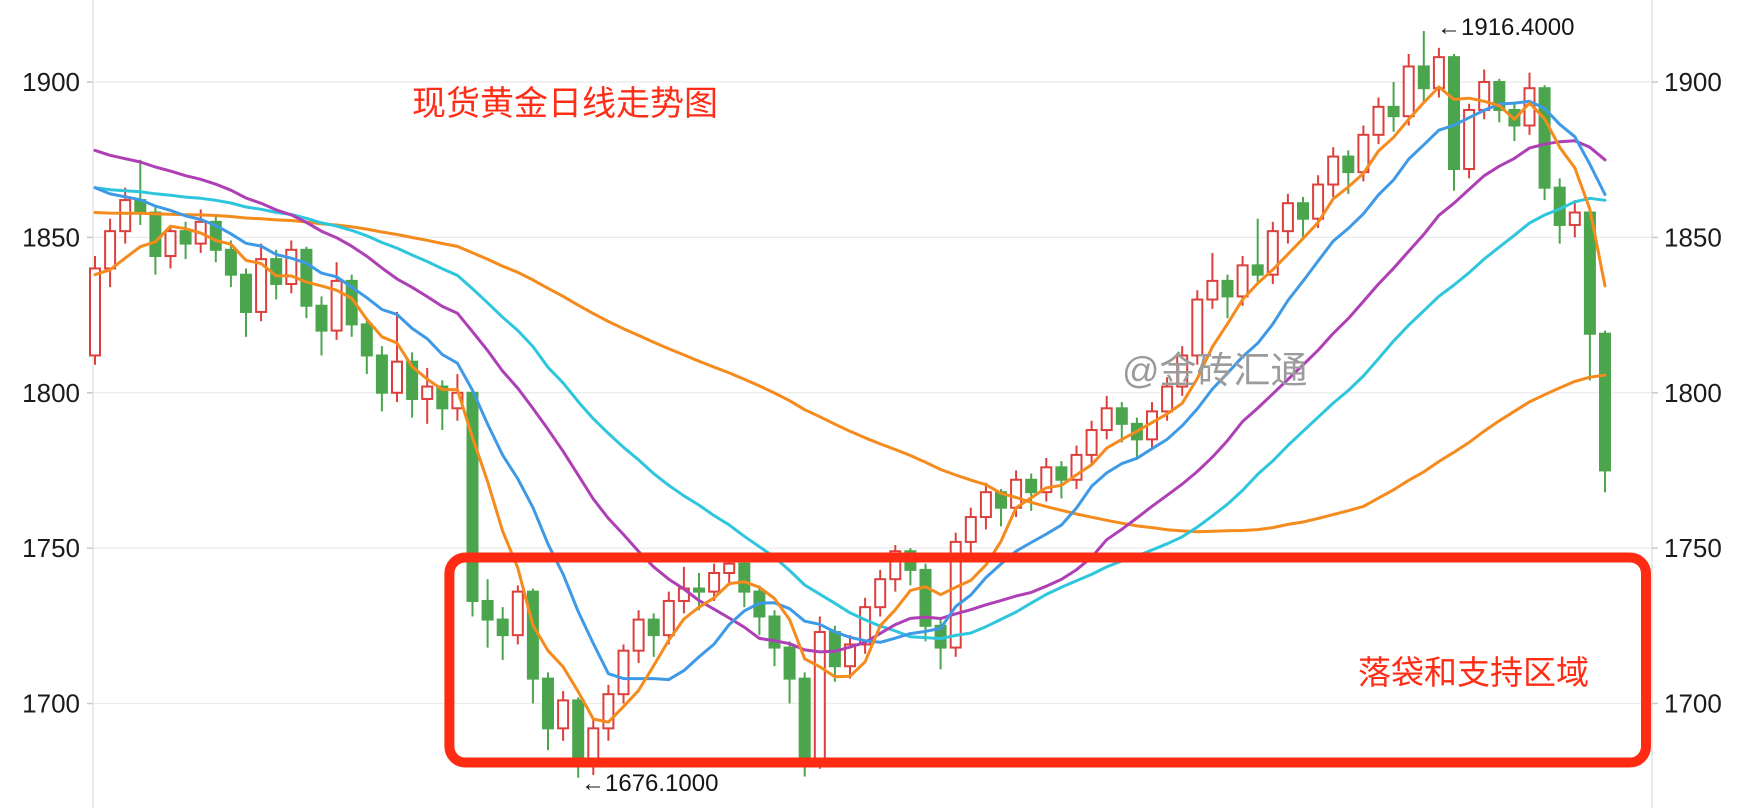 The width and height of the screenshot is (1742, 808). Describe the element at coordinates (1693, 548) in the screenshot. I see `y-axis-label-right: 1750` at that location.